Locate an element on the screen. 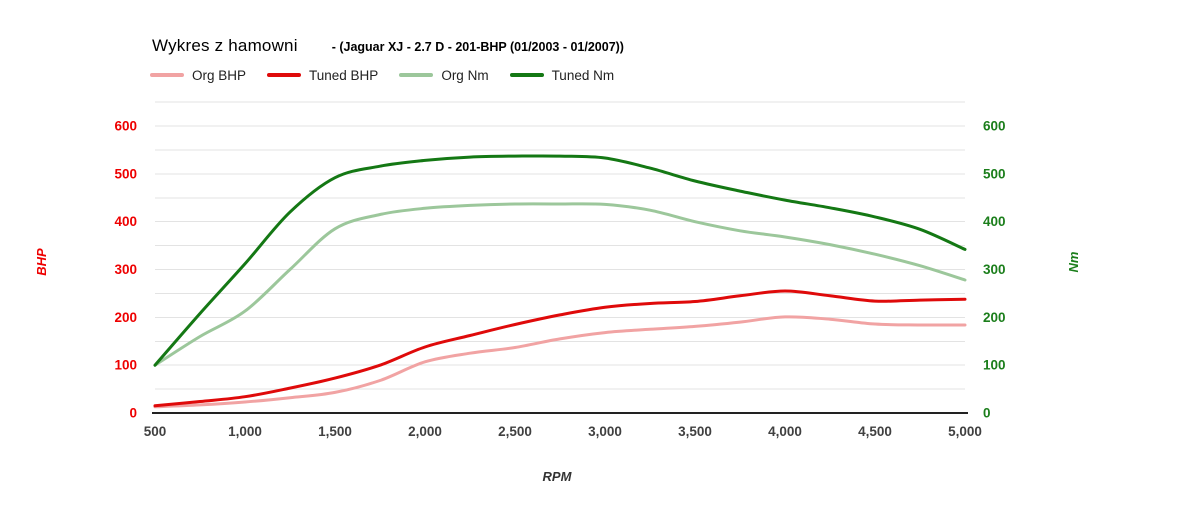  left-axis-title: BHP is located at coordinates (41, 262).